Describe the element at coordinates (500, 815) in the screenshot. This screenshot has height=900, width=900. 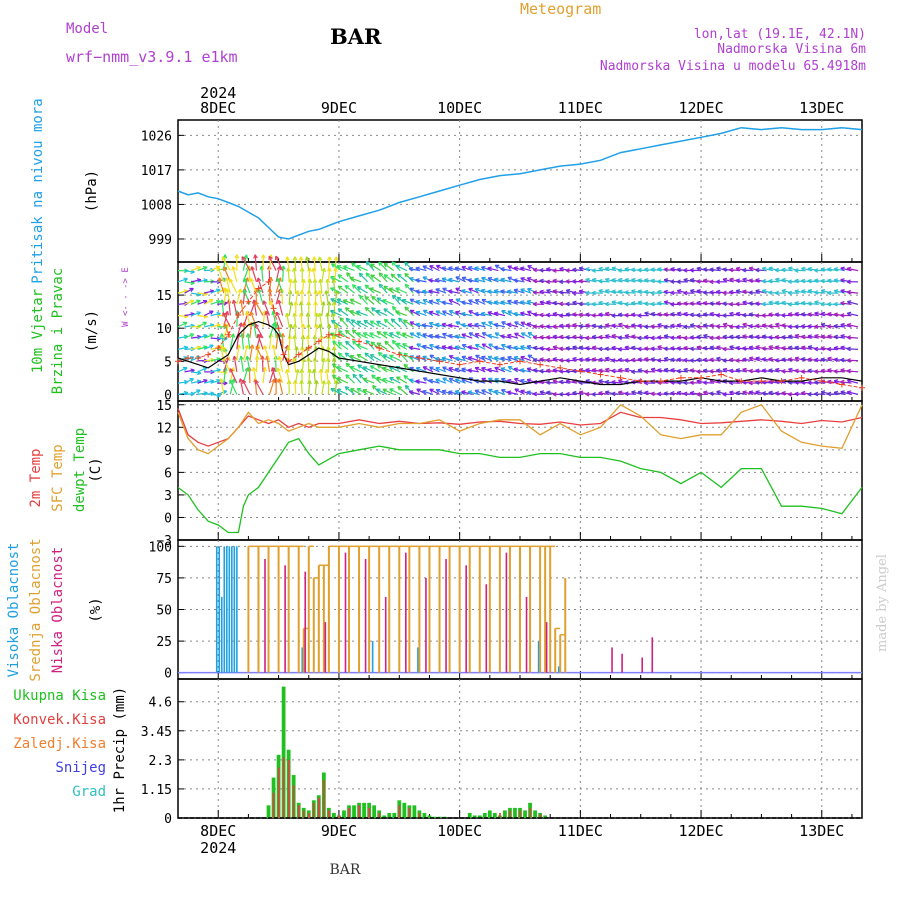
I see `conv-precip-bar` at that location.